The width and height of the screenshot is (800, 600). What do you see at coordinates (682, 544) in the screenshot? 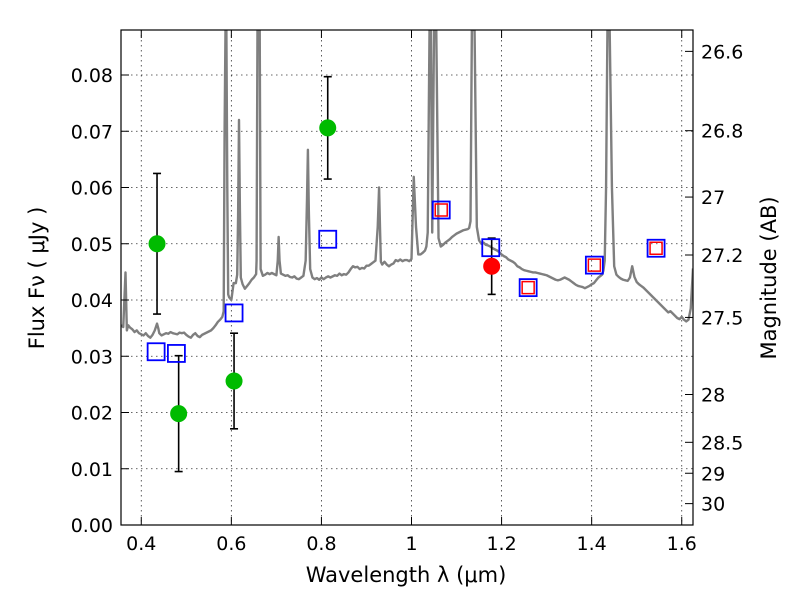
I see `x-tick-label: 1.6` at bounding box center [682, 544].